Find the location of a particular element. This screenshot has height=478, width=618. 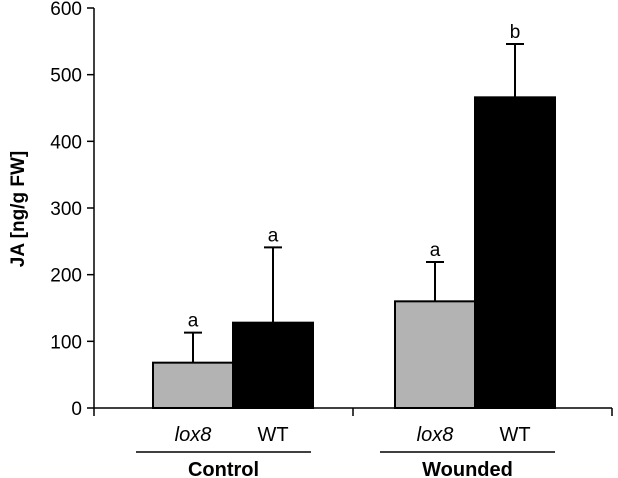

y-tick-label: 0 is located at coordinates (76, 409).